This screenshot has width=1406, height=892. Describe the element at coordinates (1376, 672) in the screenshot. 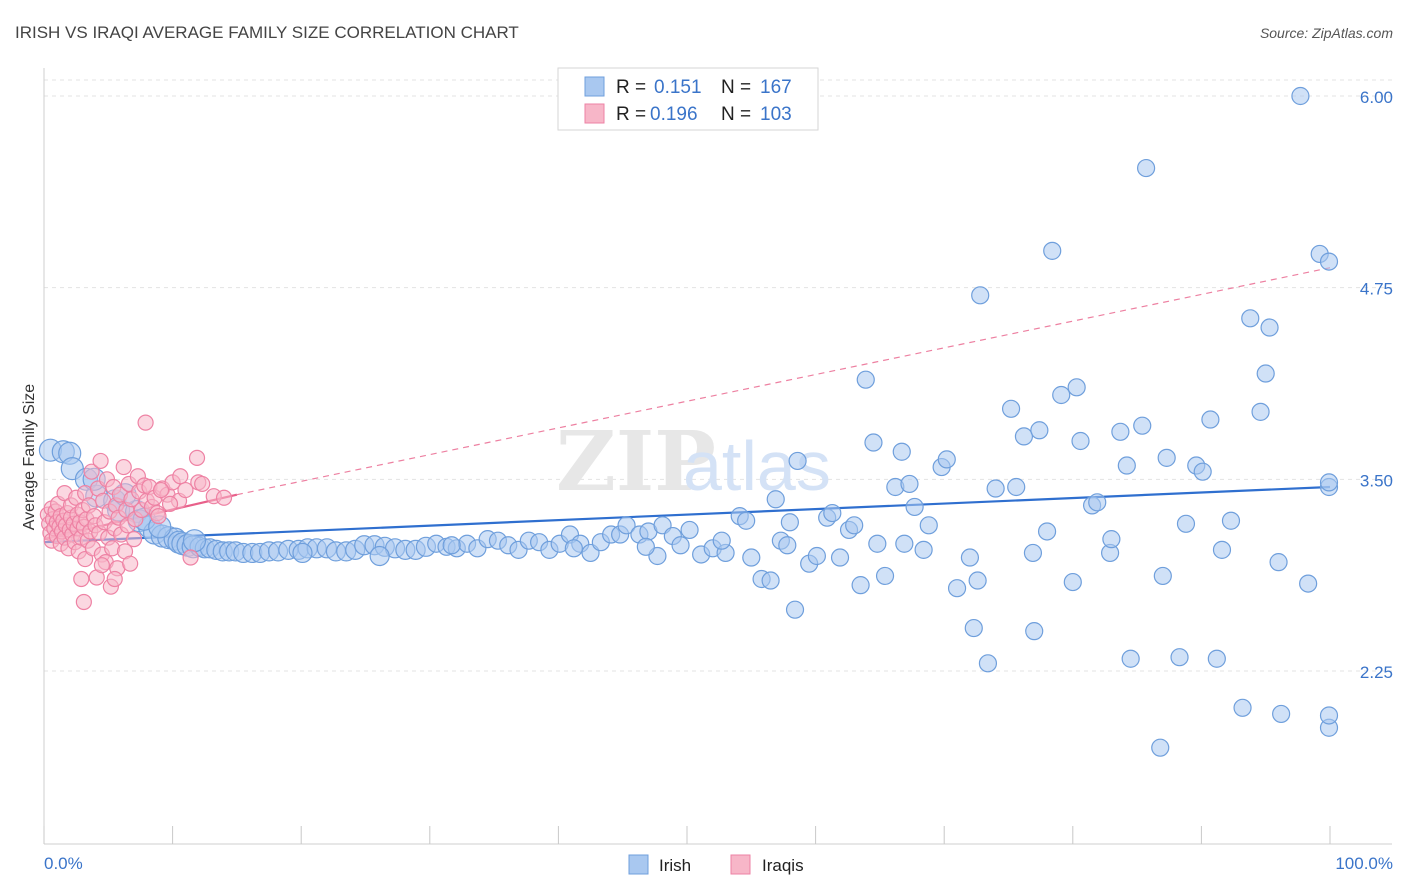

I see `y-tick-label-0: 2.25` at that location.